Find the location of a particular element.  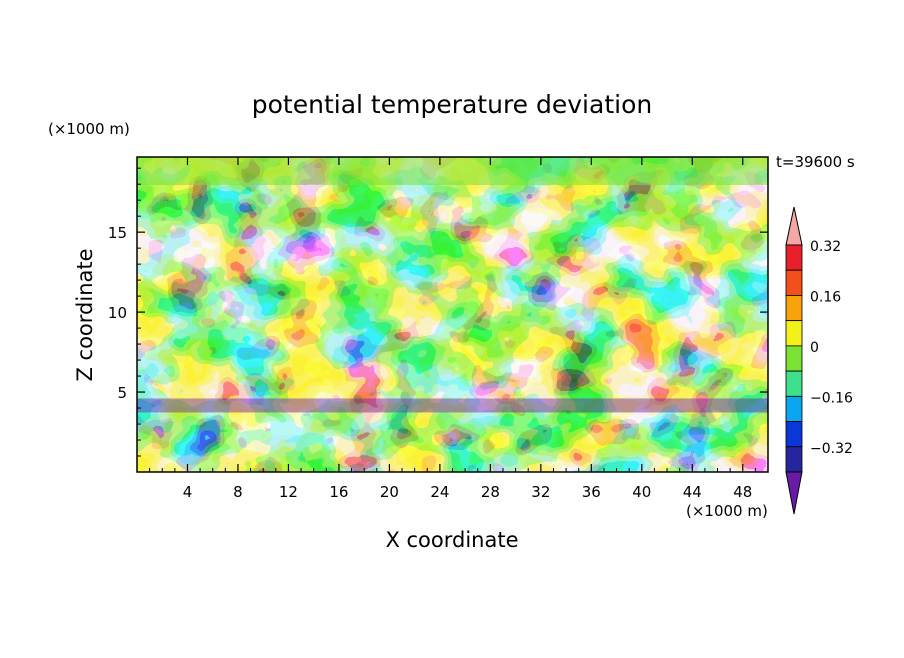

x-tick-label: 4 is located at coordinates (188, 492).